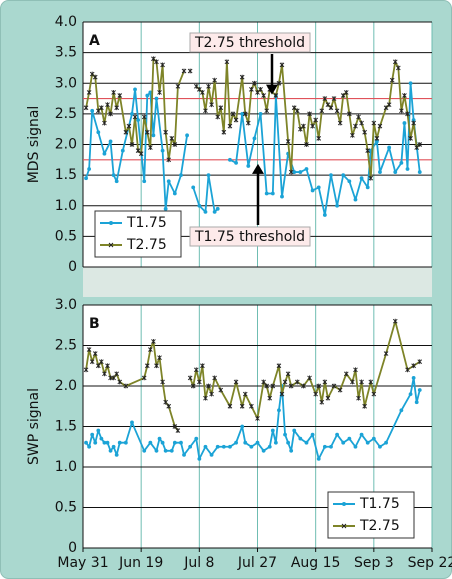 This screenshot has height=579, width=452. Describe the element at coordinates (72, 548) in the screenshot. I see `y-tick-label: 0` at that location.